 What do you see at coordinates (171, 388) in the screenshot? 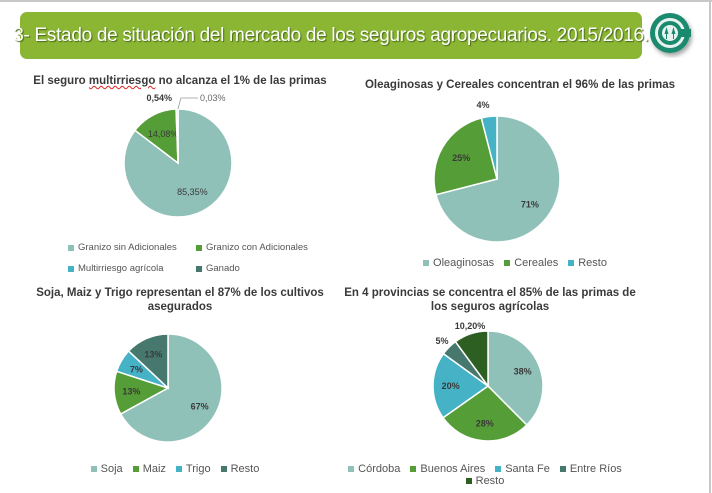
I see `pie-slice-soja` at bounding box center [171, 388].